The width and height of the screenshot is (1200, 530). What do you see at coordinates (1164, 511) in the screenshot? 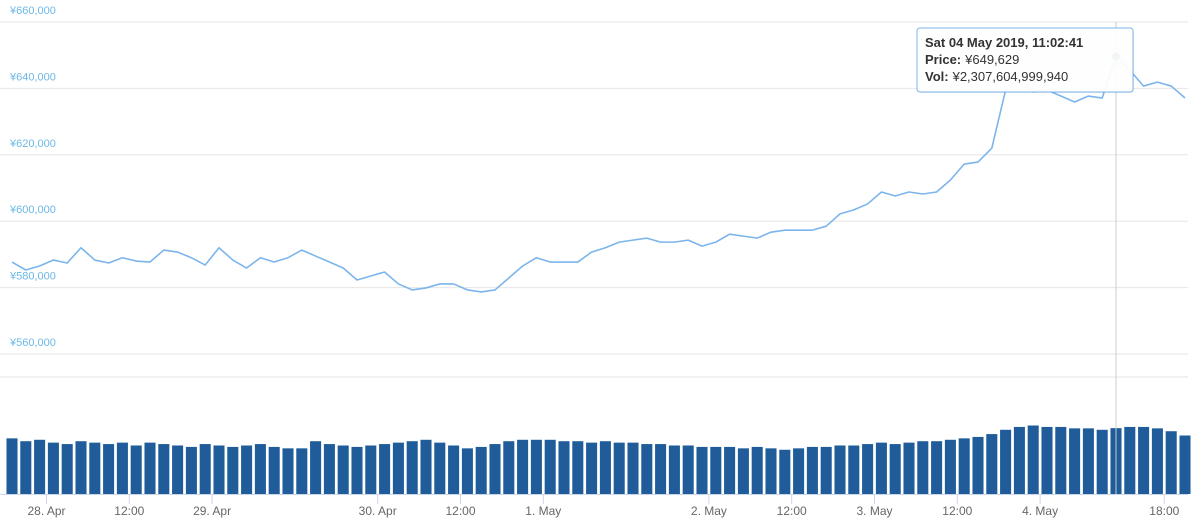
I see `x-tick-label: 18:00` at bounding box center [1164, 511].